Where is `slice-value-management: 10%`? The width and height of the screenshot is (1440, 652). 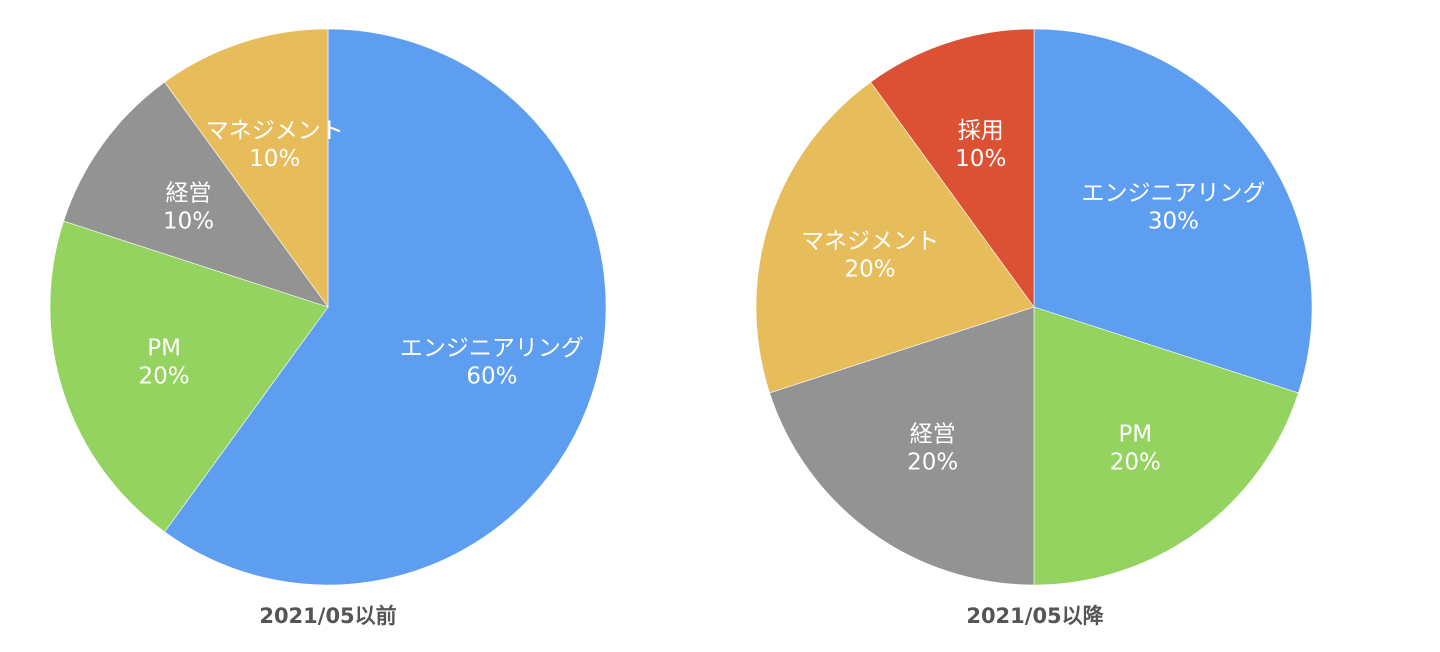
slice-value-management: 10% is located at coordinates (274, 159).